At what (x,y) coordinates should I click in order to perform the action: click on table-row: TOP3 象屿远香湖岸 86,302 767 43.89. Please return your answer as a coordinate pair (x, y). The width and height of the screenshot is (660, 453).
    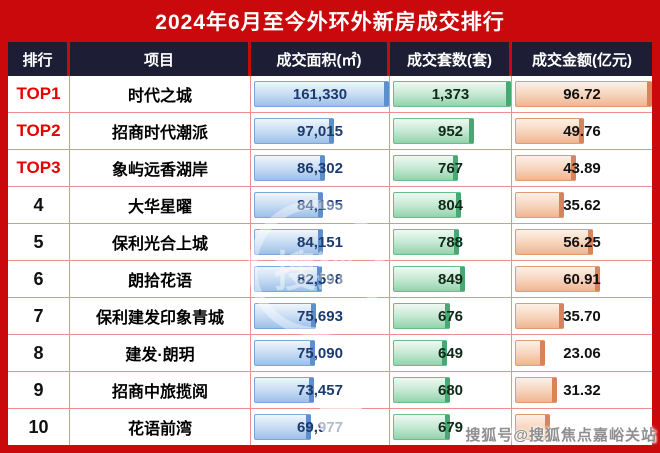
    Looking at the image, I should click on (330, 168).